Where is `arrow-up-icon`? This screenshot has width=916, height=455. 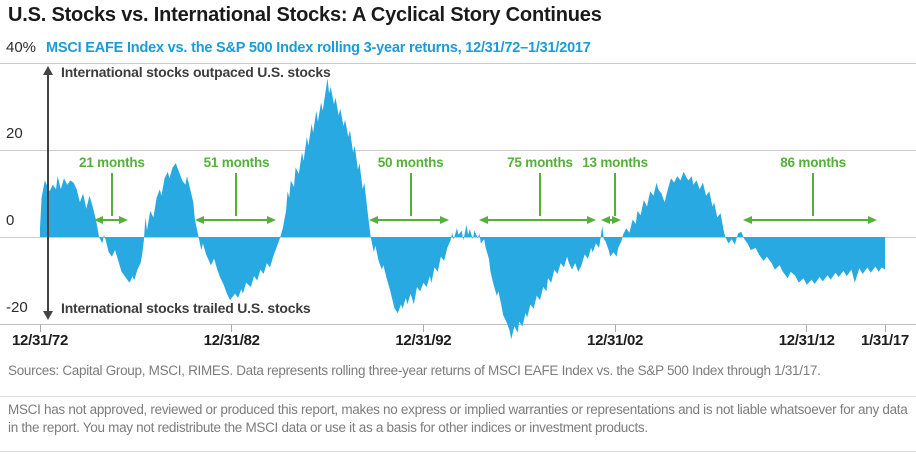
arrow-up-icon is located at coordinates (48, 70).